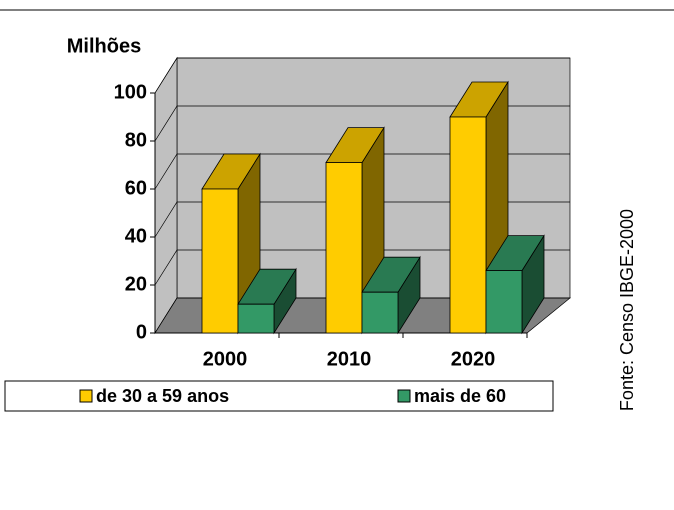 The width and height of the screenshot is (674, 510). What do you see at coordinates (162, 396) in the screenshot?
I see `legend-label: de 30 a 59 anos` at bounding box center [162, 396].